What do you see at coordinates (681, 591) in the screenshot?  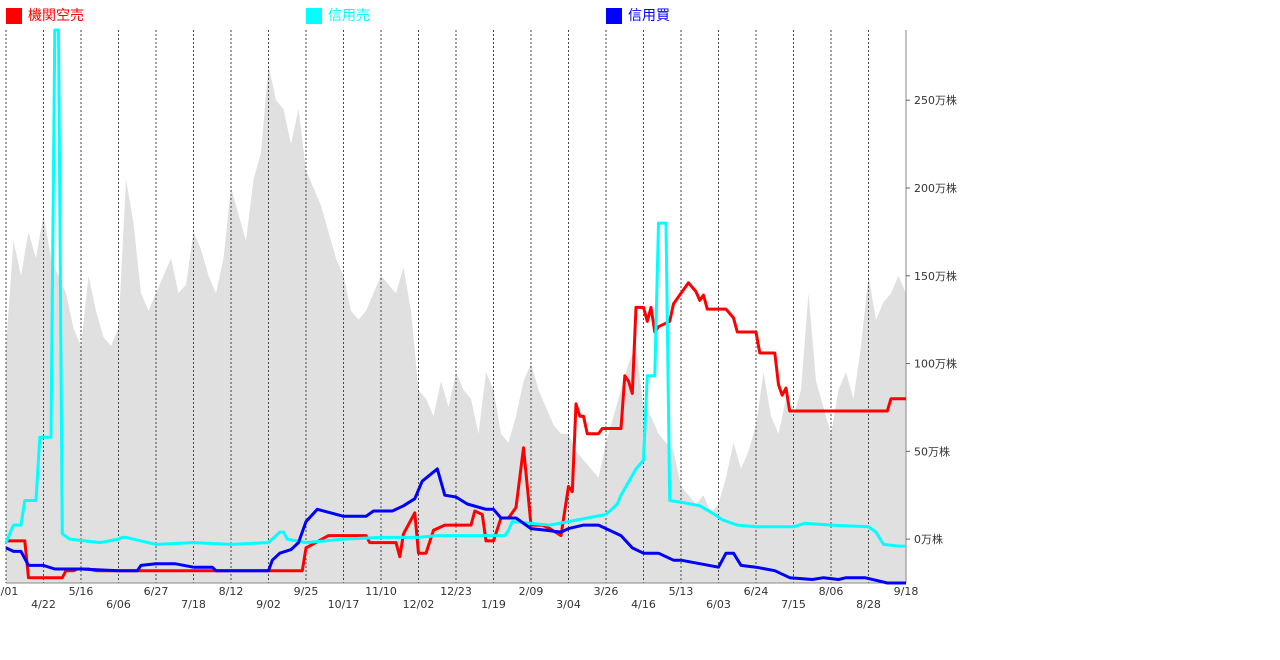 I see `x-tick-label-18: 5/13` at bounding box center [681, 591].